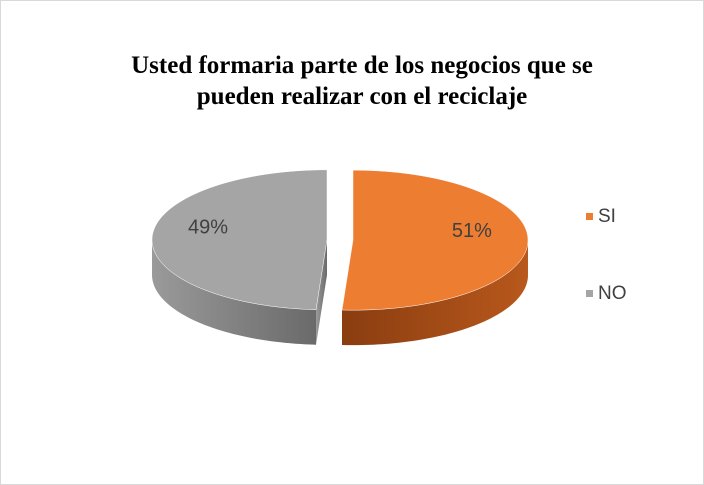 Image resolution: width=704 pixels, height=485 pixels. What do you see at coordinates (472, 231) in the screenshot?
I see `data-label: 51%` at bounding box center [472, 231].